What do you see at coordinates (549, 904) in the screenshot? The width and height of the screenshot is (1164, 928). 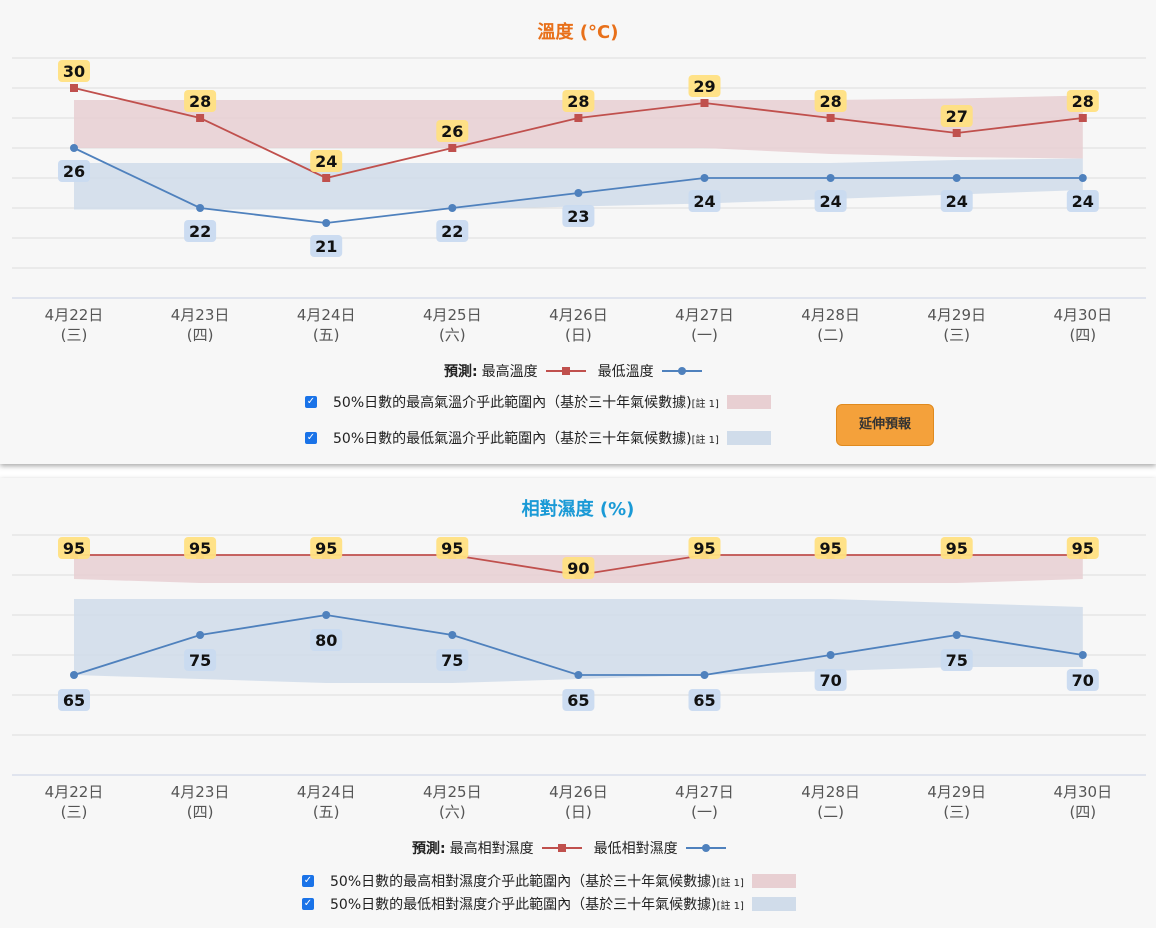 I see `humidity-band-min-legend: ✓ 50%日數的最低相對濕度介乎此範圍內（基於三十年氣候數據) [註 1]` at bounding box center [549, 904].